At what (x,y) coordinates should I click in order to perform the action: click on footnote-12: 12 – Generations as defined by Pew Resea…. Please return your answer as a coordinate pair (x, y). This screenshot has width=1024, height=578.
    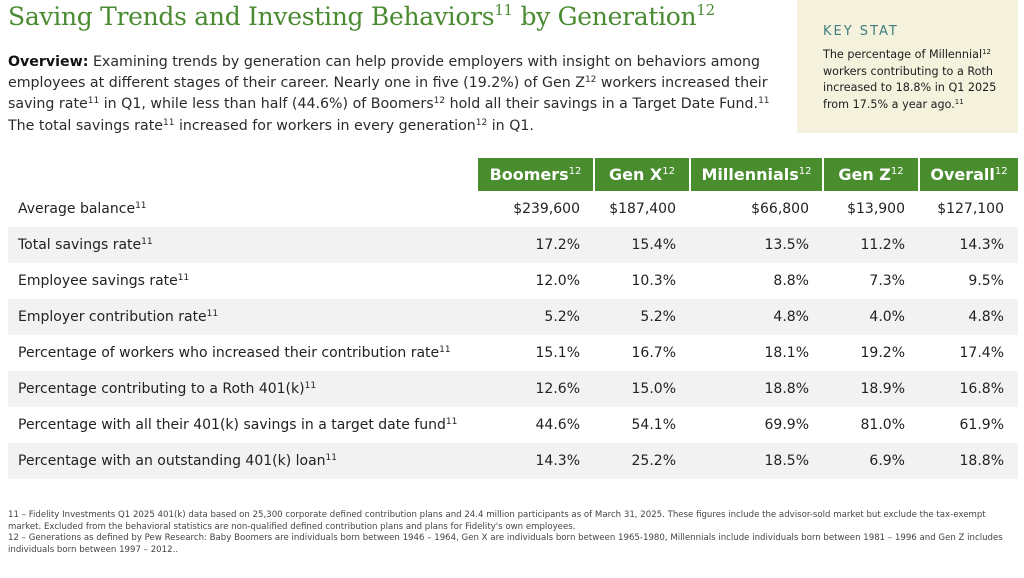
    Looking at the image, I should click on (505, 544).